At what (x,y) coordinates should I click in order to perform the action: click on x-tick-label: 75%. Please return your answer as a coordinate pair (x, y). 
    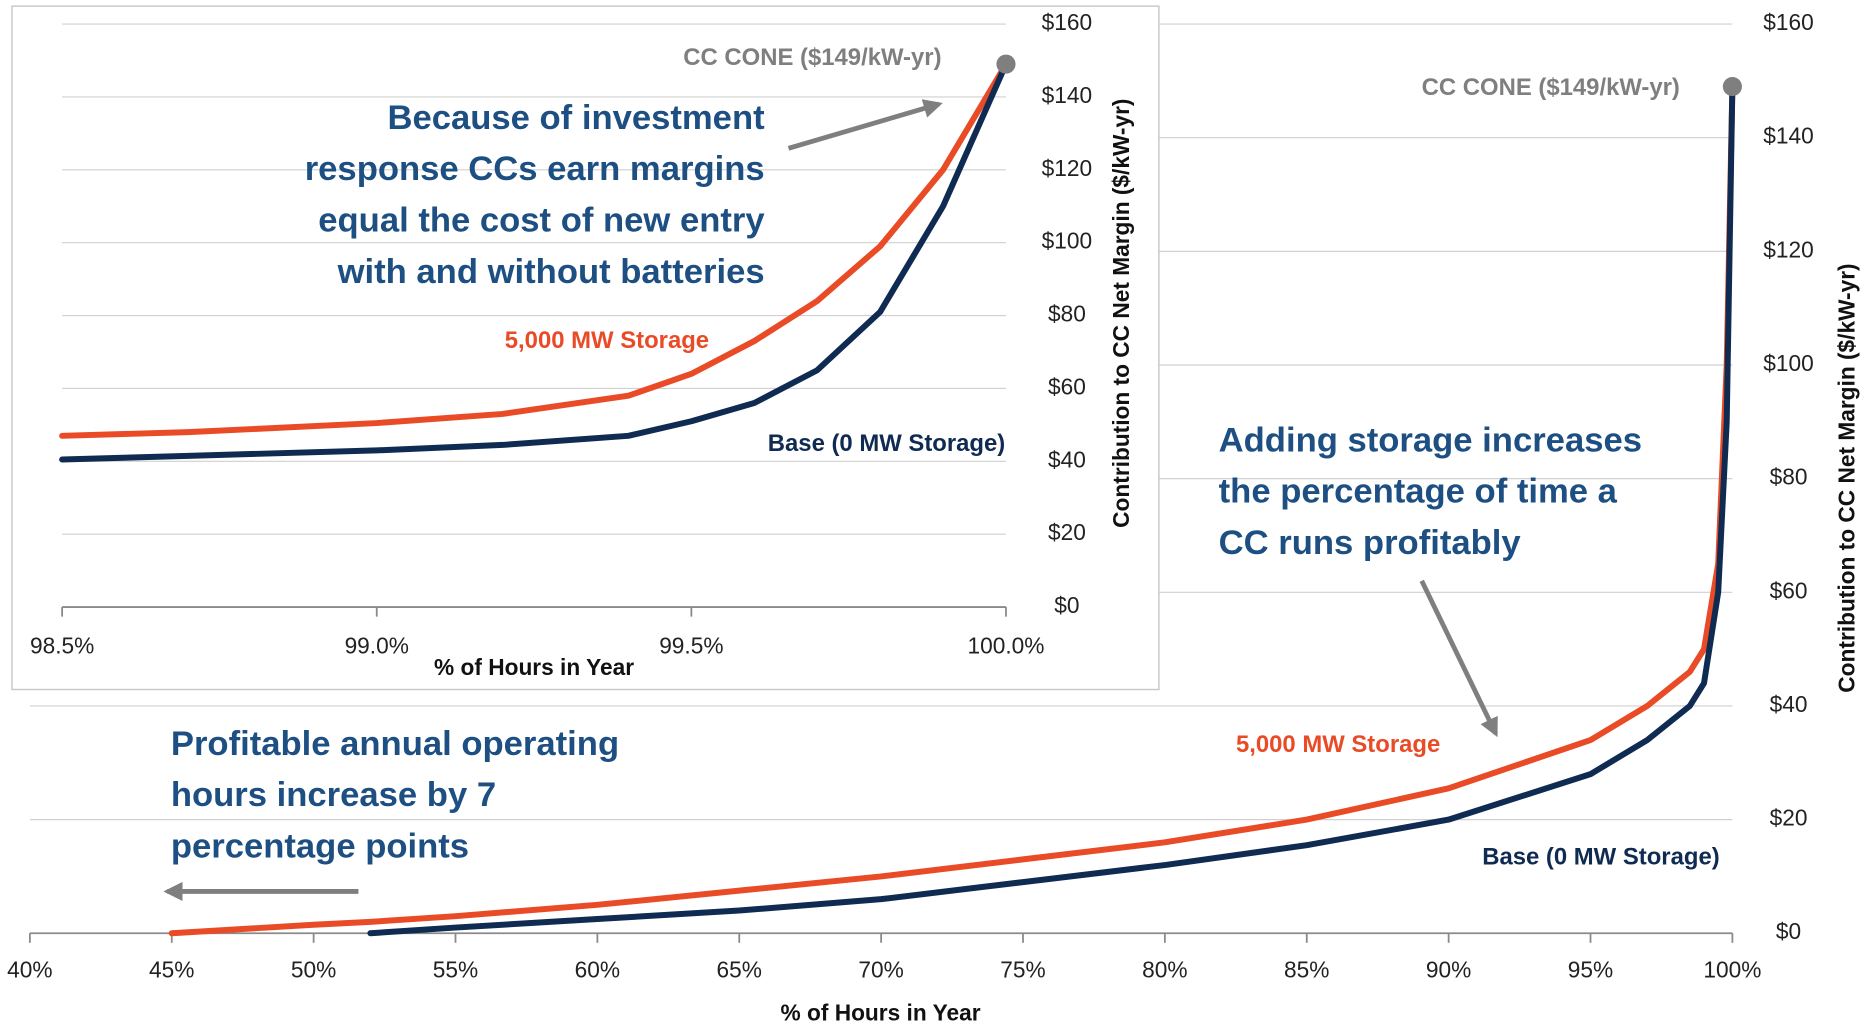
    Looking at the image, I should click on (1022, 969).